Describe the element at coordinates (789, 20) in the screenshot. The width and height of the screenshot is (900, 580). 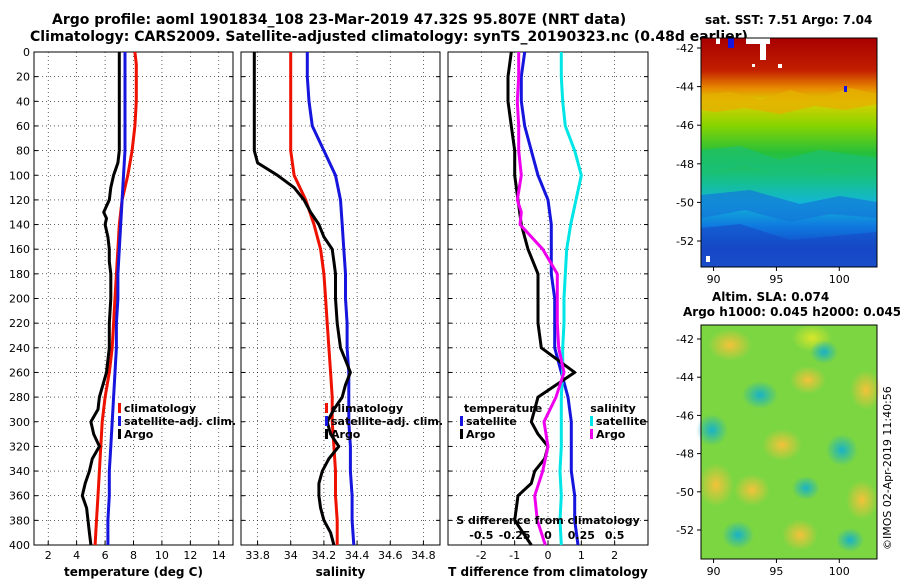
I see `sst-map-title: sat. SST: 7.51 Argo: 7.04` at that location.